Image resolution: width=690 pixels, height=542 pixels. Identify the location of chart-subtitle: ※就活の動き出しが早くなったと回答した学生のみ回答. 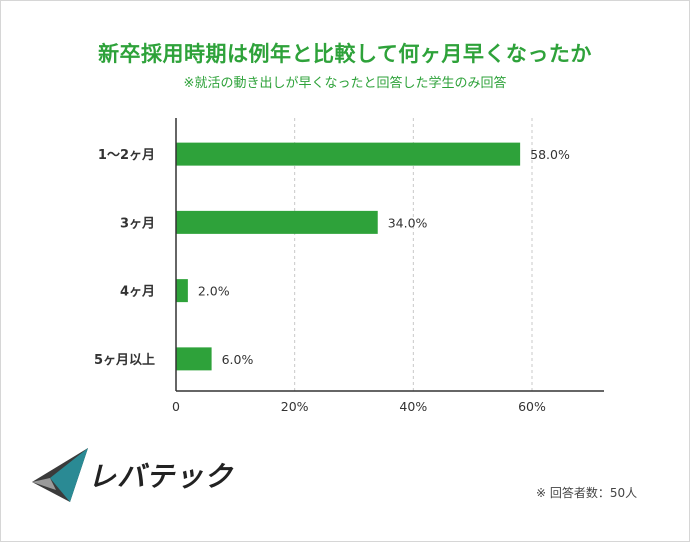
(345, 83).